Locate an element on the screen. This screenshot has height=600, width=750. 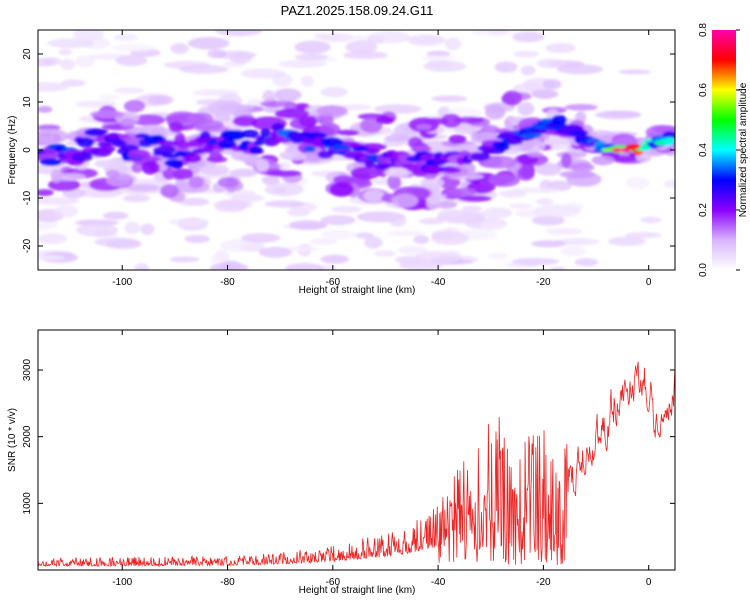
colorbar-ticks: 0.0 0.2 0.4 0.6 0.8 is located at coordinates (719, 150).